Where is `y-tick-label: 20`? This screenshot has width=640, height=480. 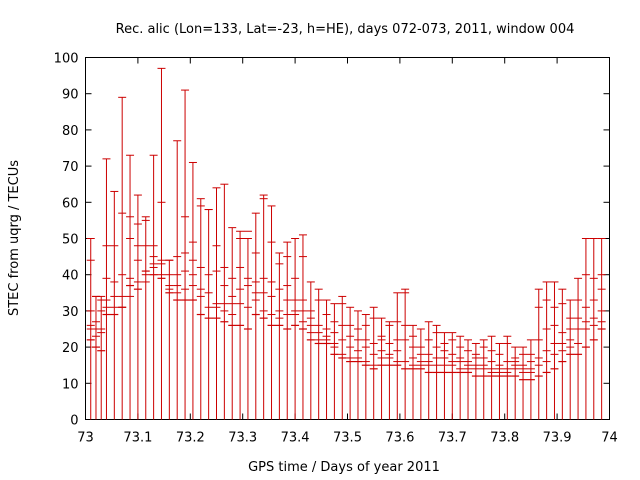 y-tick-label: 20 is located at coordinates (70, 348).